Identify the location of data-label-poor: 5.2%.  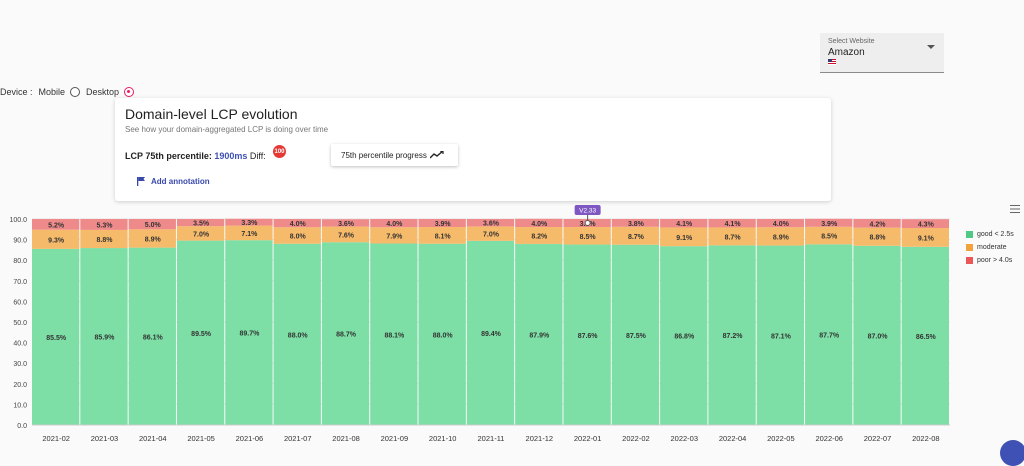
(56, 225).